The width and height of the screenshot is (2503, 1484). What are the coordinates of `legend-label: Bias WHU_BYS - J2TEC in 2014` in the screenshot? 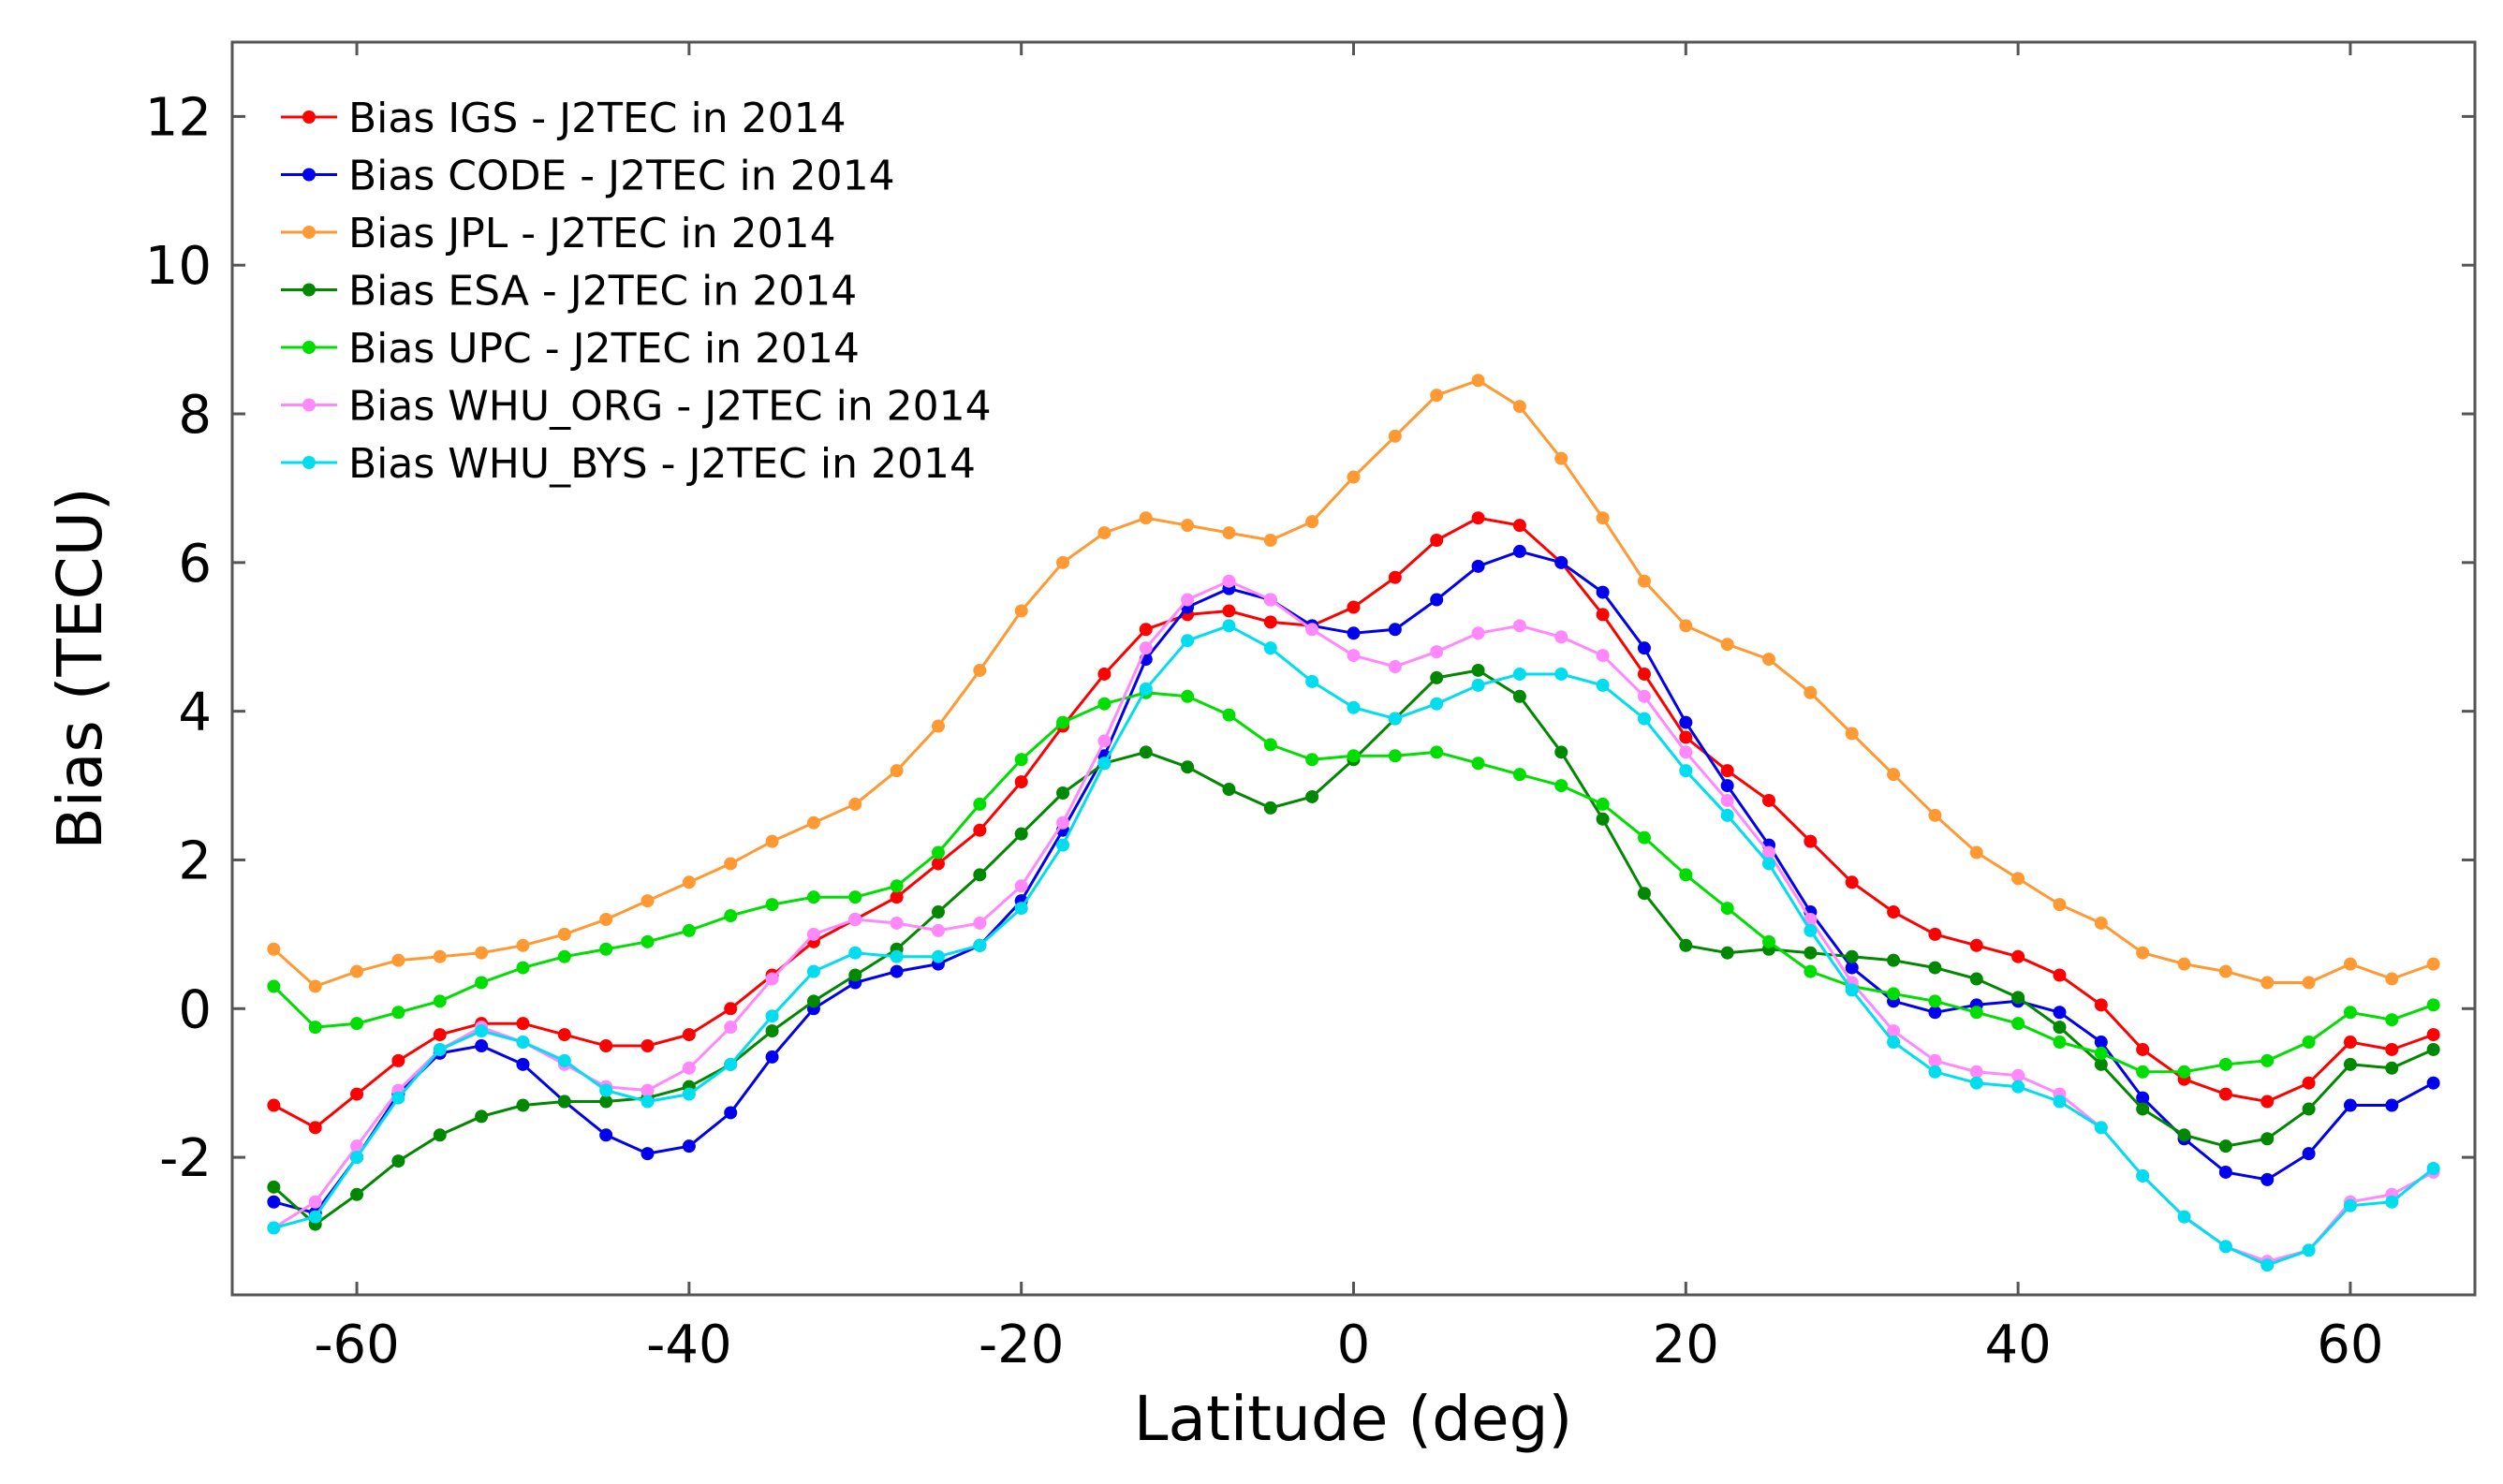 It's located at (662, 464).